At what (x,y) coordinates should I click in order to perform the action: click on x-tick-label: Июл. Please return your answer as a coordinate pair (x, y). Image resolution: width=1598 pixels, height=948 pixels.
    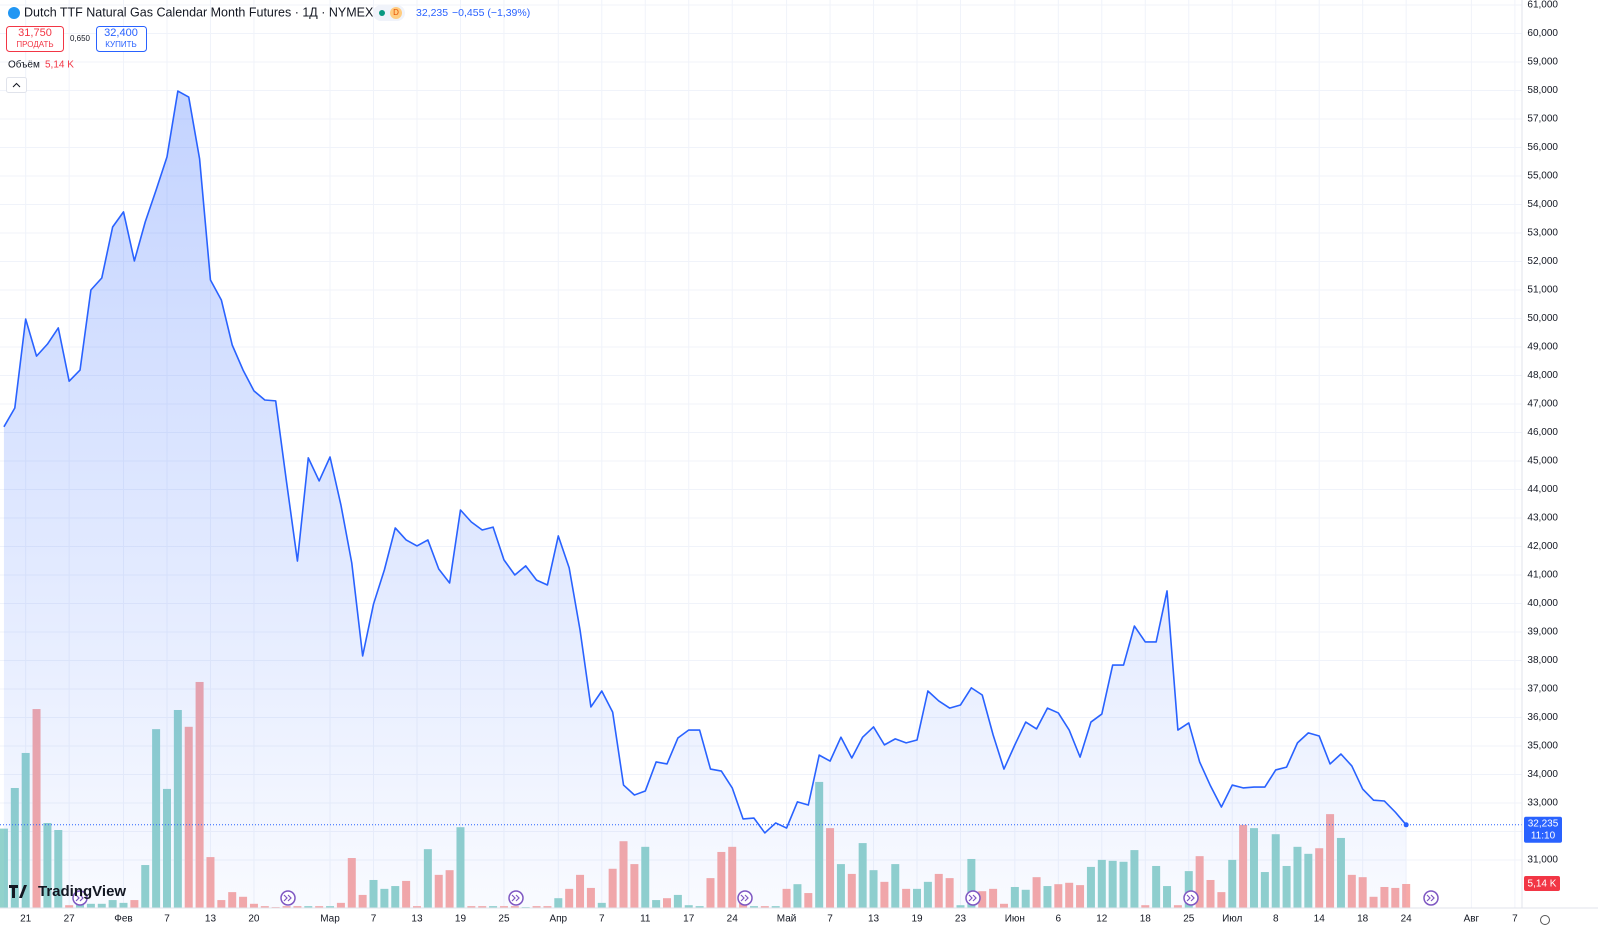
    Looking at the image, I should click on (1232, 919).